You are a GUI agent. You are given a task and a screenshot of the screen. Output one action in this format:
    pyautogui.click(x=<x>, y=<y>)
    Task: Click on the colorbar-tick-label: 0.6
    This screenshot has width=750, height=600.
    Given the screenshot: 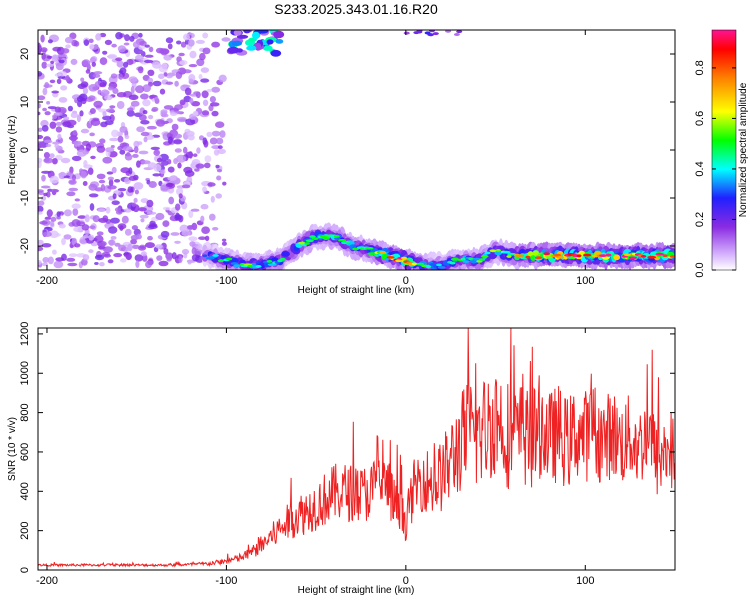 What is the action you would take?
    pyautogui.click(x=700, y=118)
    